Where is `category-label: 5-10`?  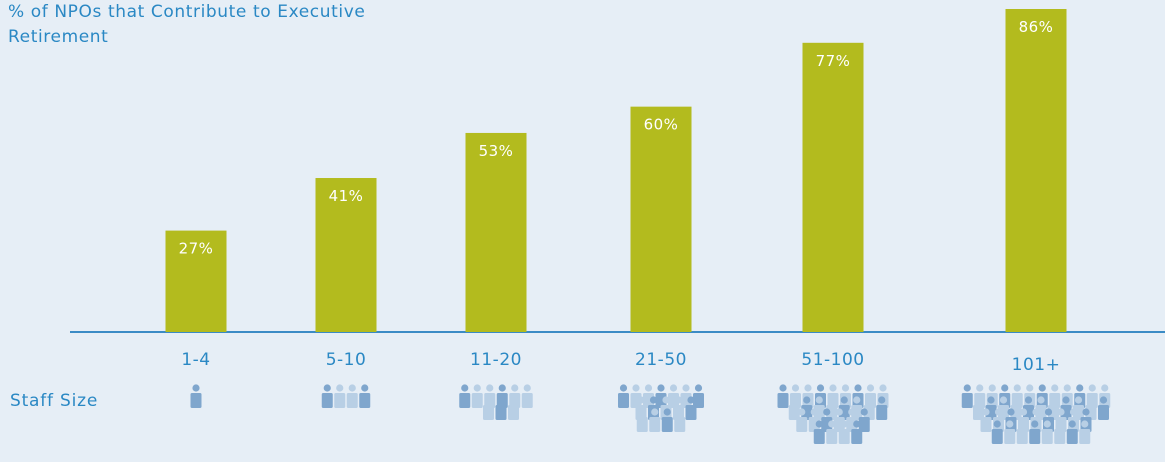 category-label: 5-10 is located at coordinates (346, 360).